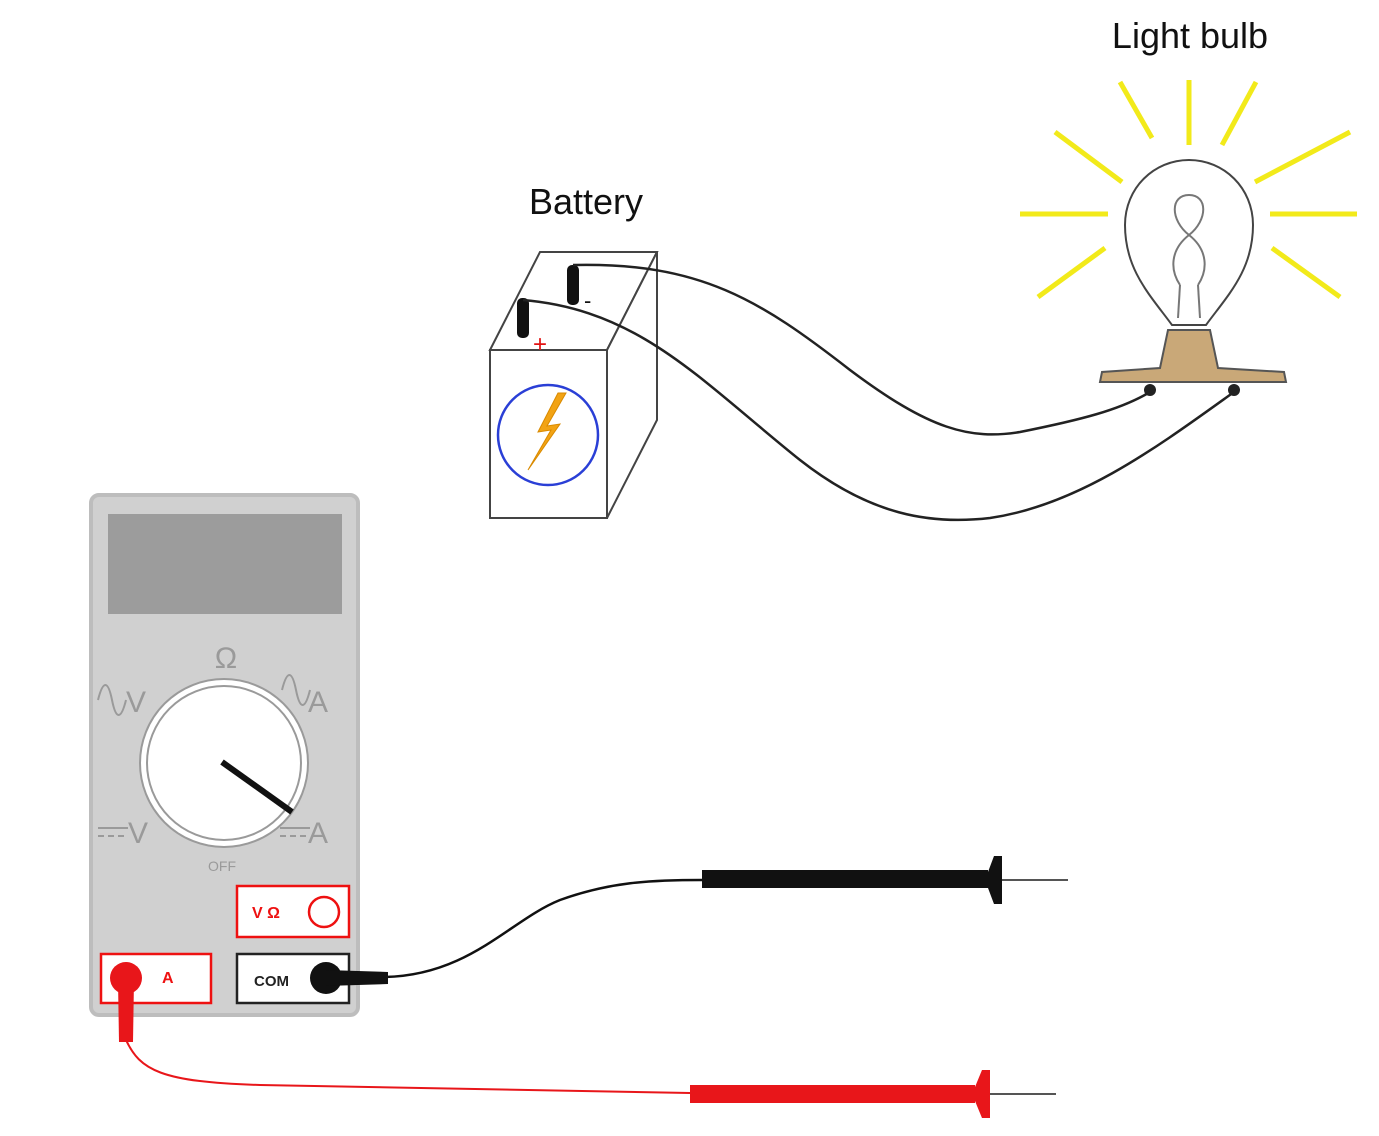  What do you see at coordinates (1189, 256) in the screenshot?
I see `filament-icon` at bounding box center [1189, 256].